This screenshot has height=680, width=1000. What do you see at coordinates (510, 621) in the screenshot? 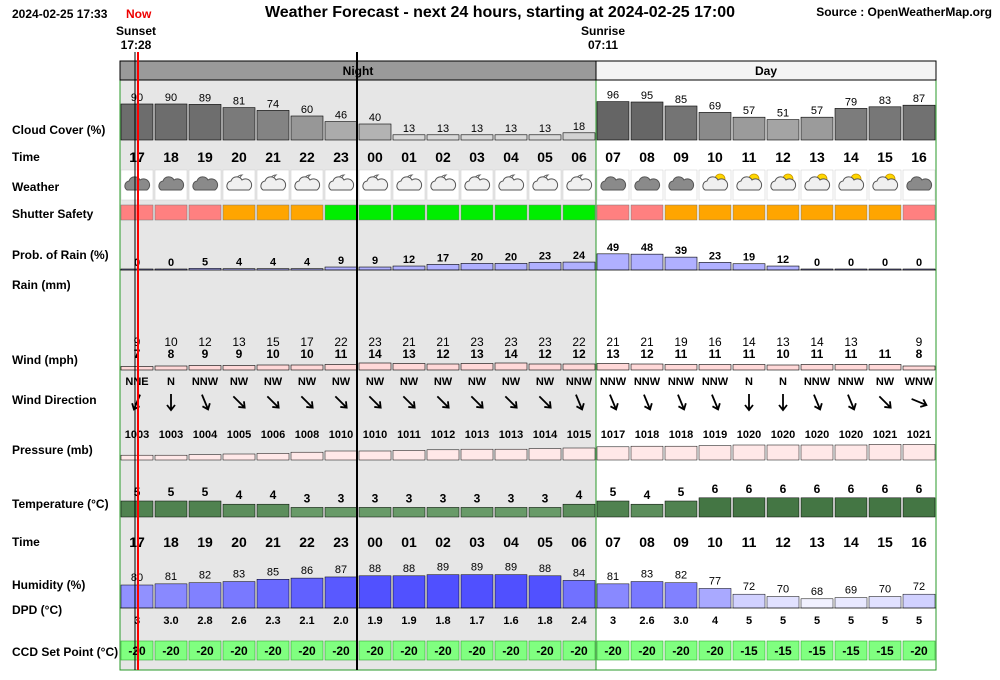
I see `dpd-value: 1.6` at bounding box center [510, 621].